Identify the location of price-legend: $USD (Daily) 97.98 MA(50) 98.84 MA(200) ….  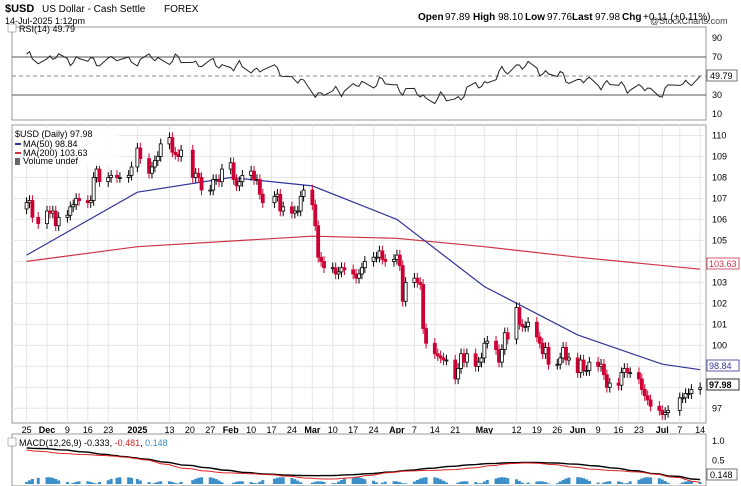
(66, 147).